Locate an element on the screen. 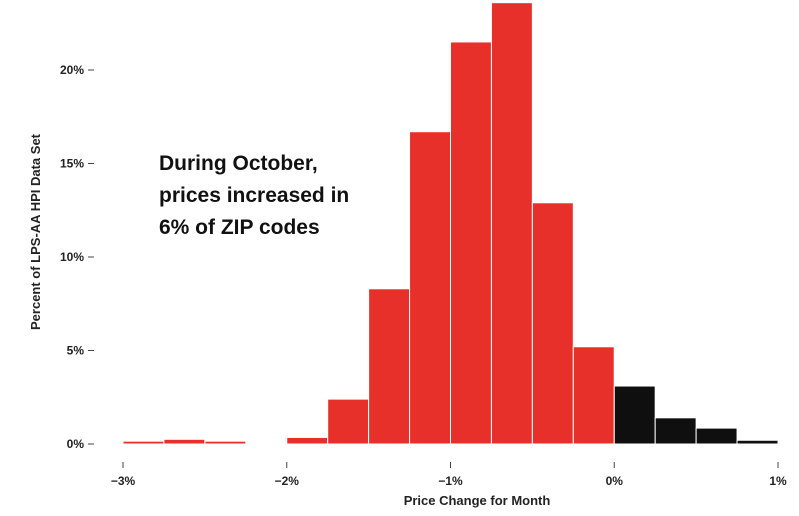  annotation-line: prices increased in is located at coordinates (254, 195).